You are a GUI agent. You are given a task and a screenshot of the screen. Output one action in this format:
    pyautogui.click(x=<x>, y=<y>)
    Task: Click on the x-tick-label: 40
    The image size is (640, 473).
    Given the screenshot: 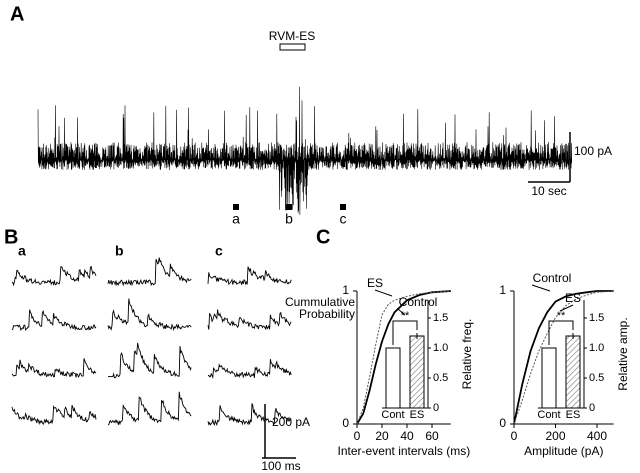 What is the action you would take?
    pyautogui.click(x=407, y=436)
    